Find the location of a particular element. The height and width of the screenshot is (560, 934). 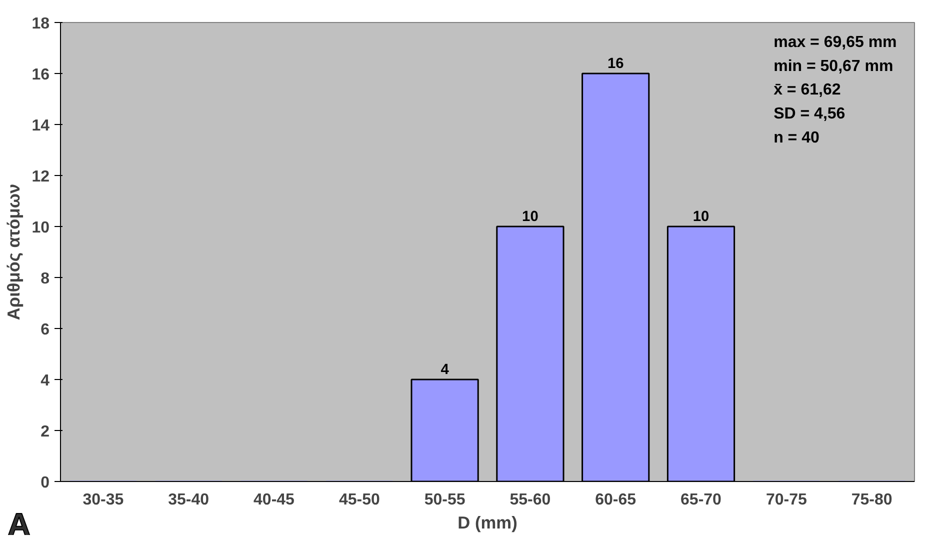

y-tick-label: 0 is located at coordinates (45, 483).